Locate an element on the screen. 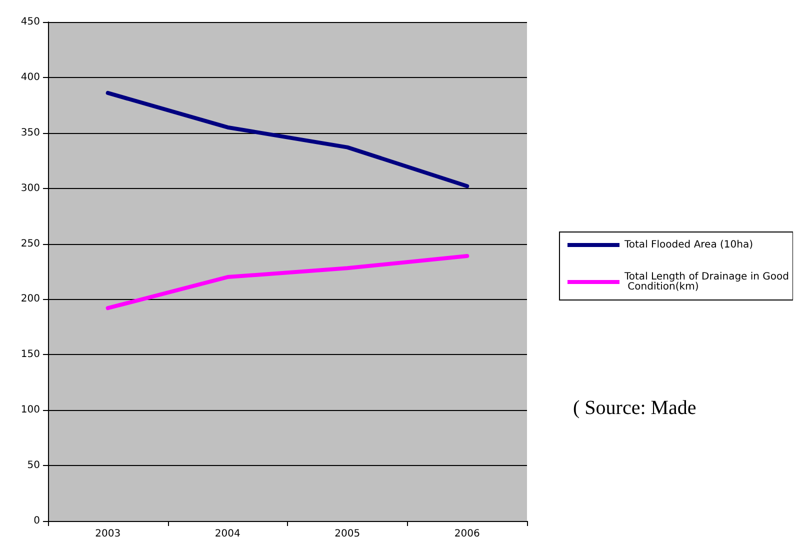 The height and width of the screenshot is (557, 801). y-tick-label: 100 is located at coordinates (30, 410).